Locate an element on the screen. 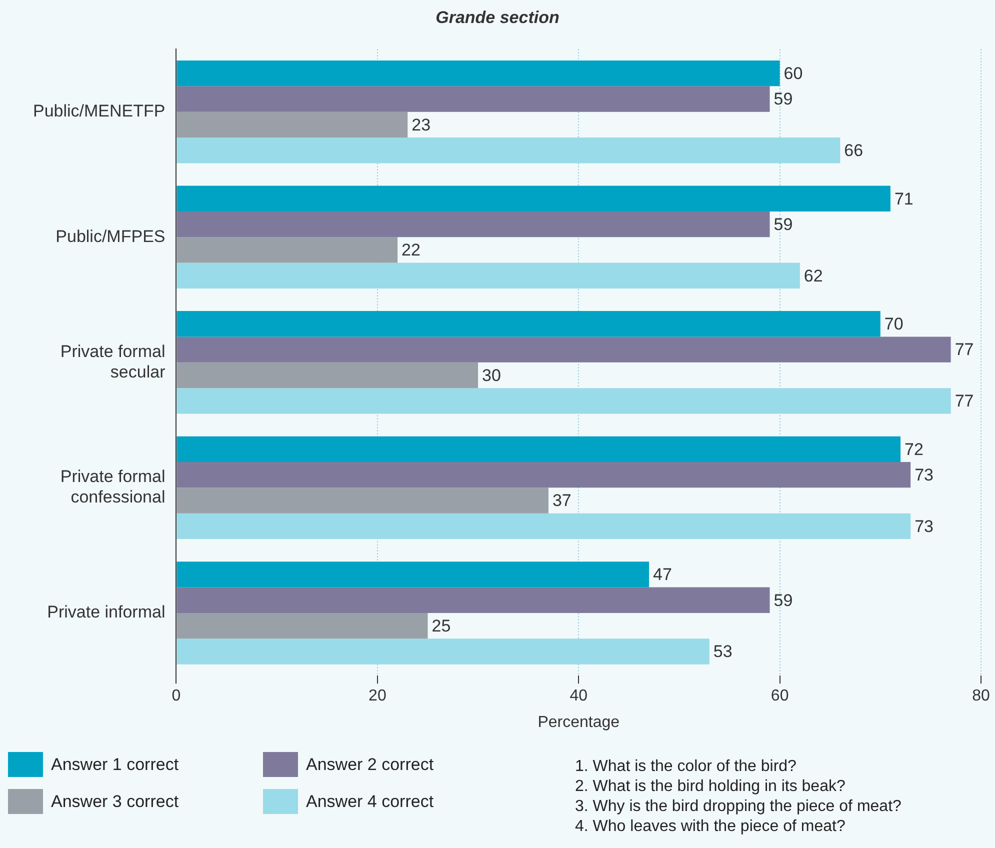 The height and width of the screenshot is (848, 995). data-label: 22 is located at coordinates (411, 250).